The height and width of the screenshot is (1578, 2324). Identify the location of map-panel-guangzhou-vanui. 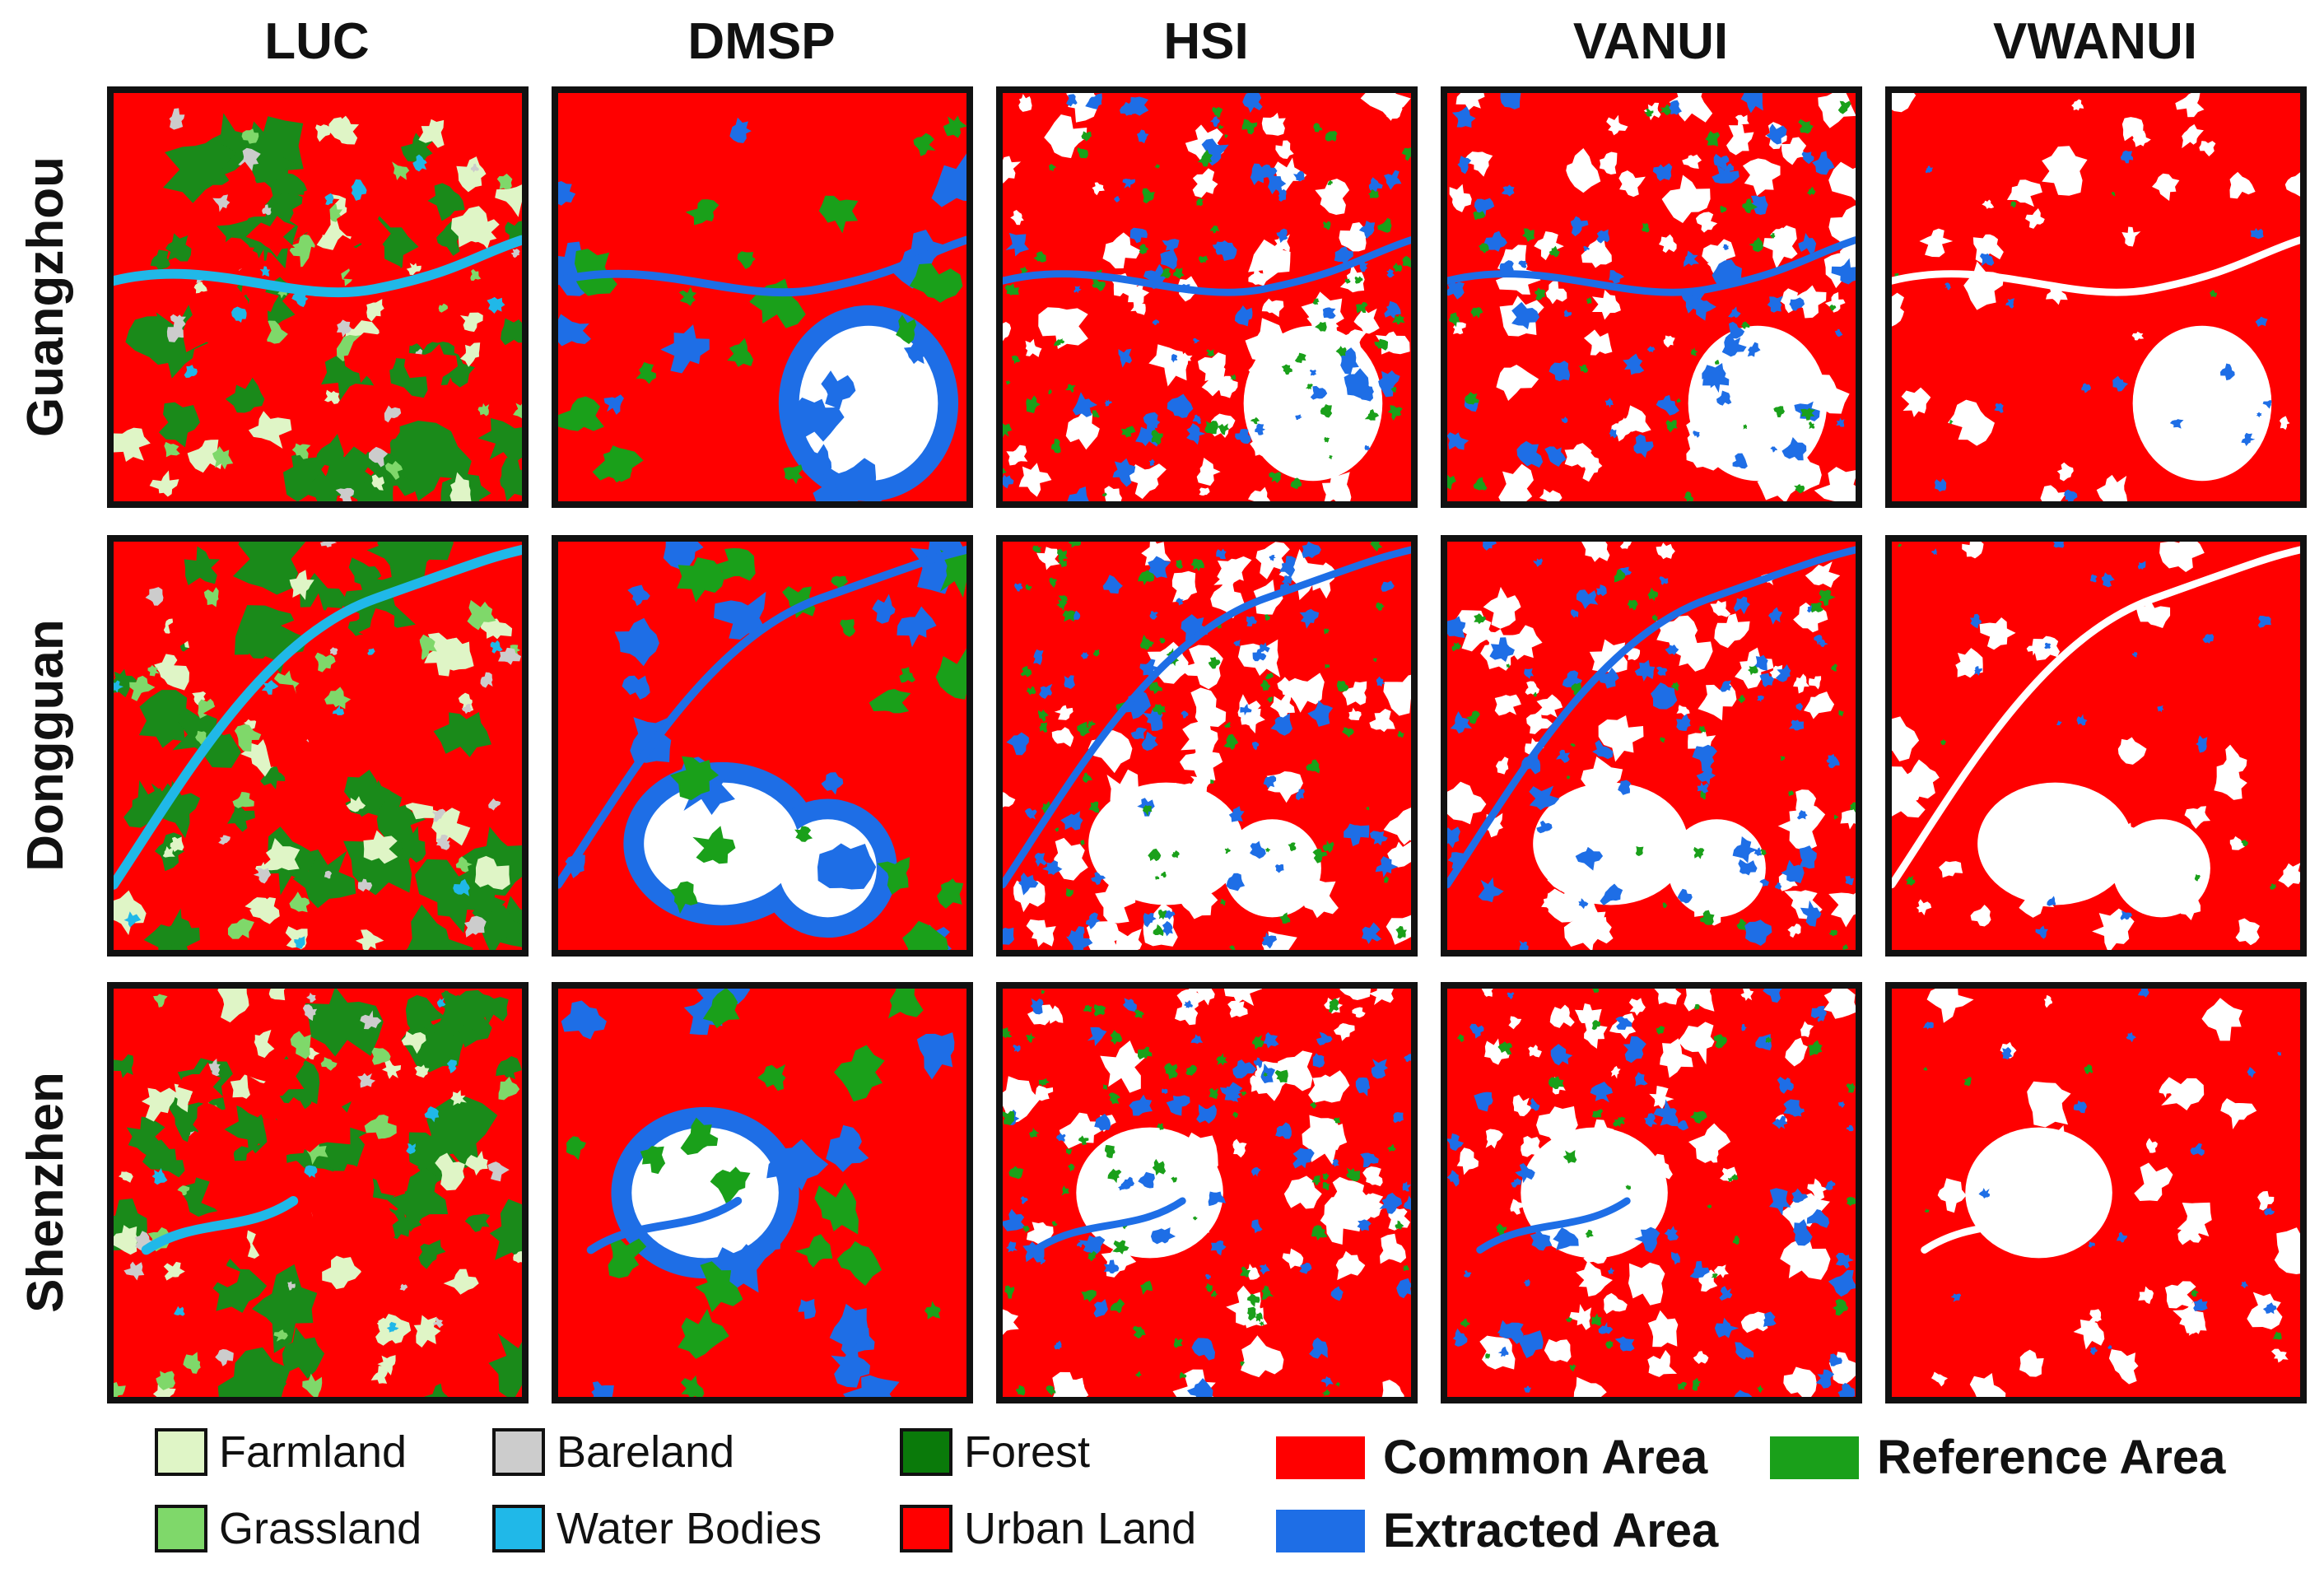
(1651, 297).